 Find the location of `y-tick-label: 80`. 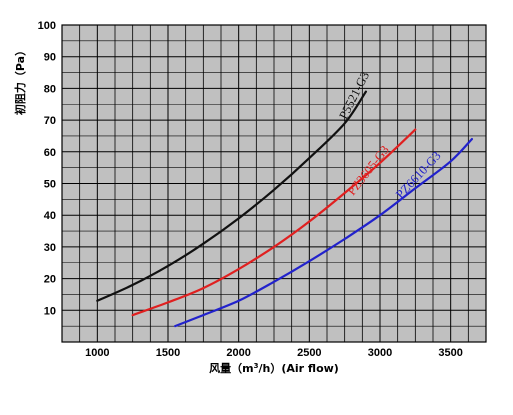

y-tick-label: 80 is located at coordinates (50, 89).